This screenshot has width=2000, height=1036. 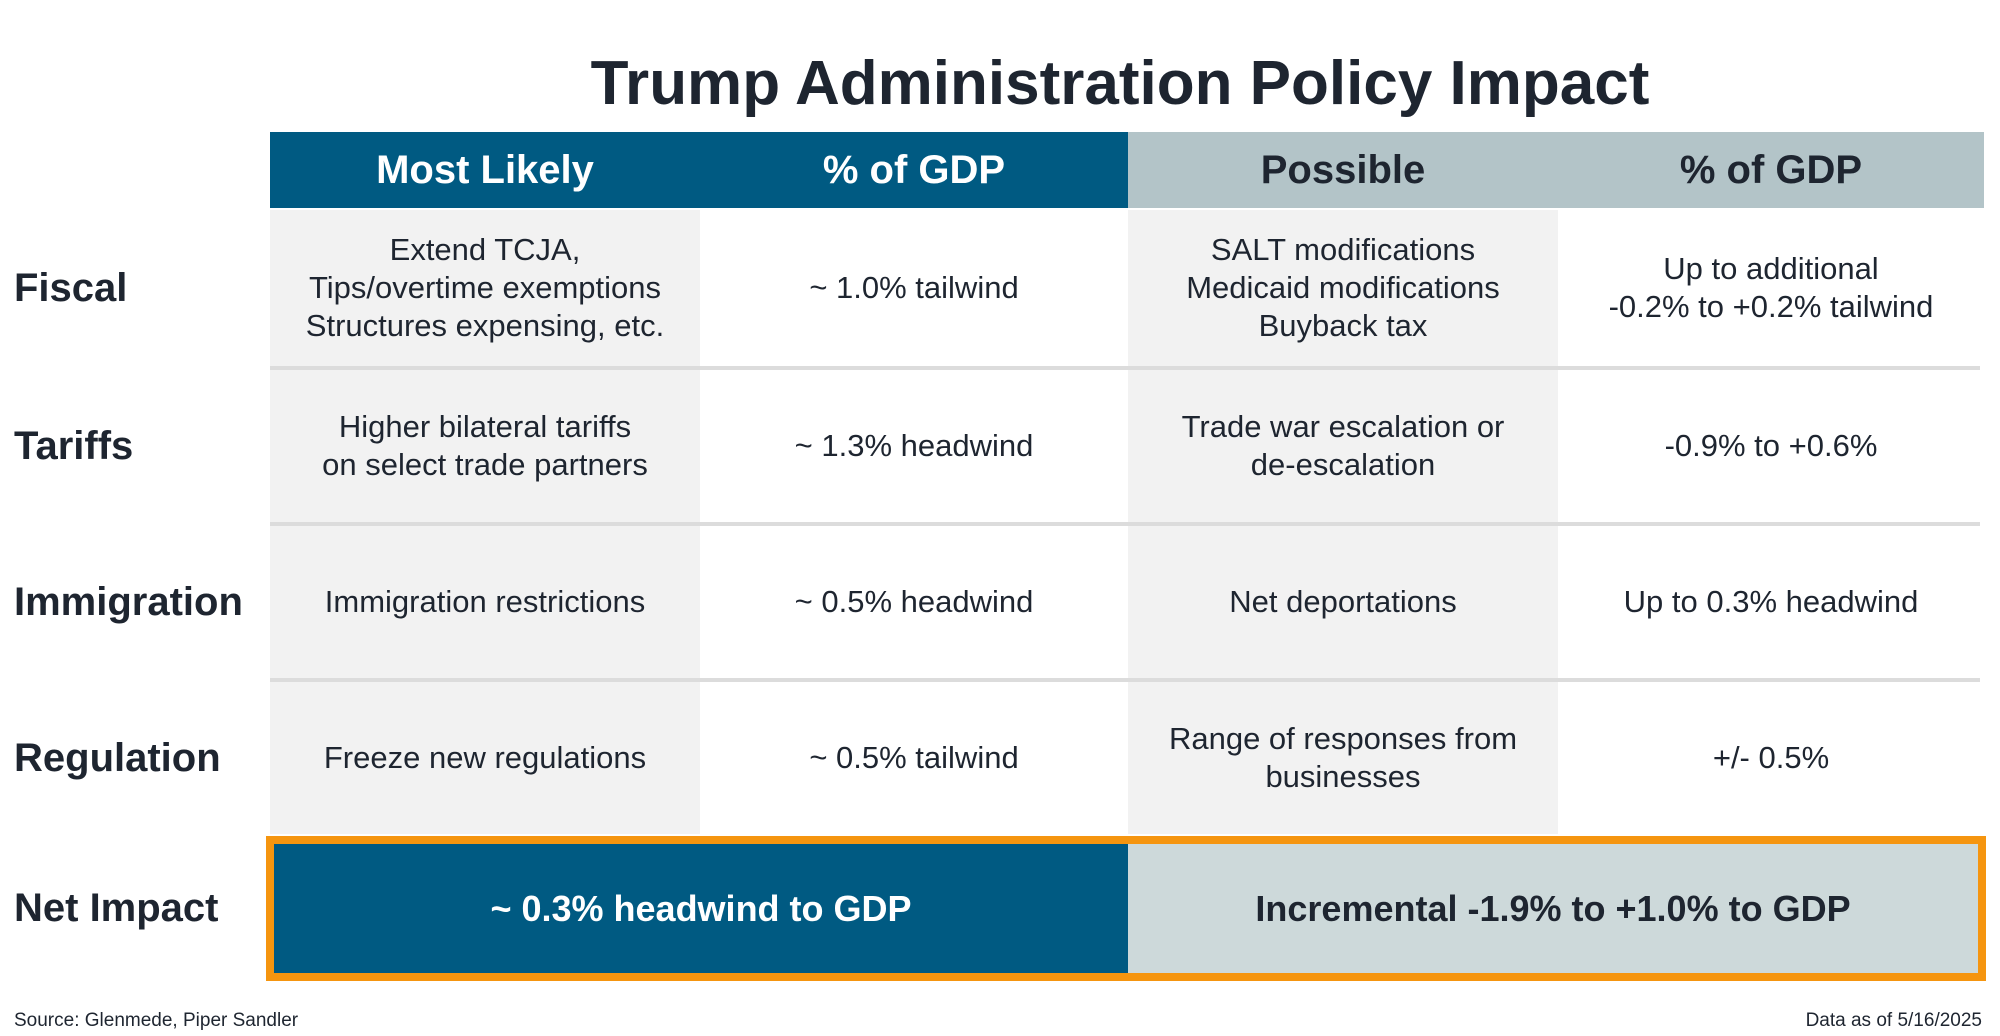 I want to click on net-impact-highlight-border, so click(x=1126, y=908).